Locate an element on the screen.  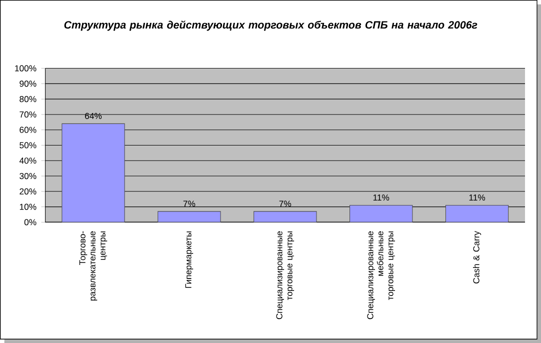
y-tick-label: 70% is located at coordinates (28, 114).